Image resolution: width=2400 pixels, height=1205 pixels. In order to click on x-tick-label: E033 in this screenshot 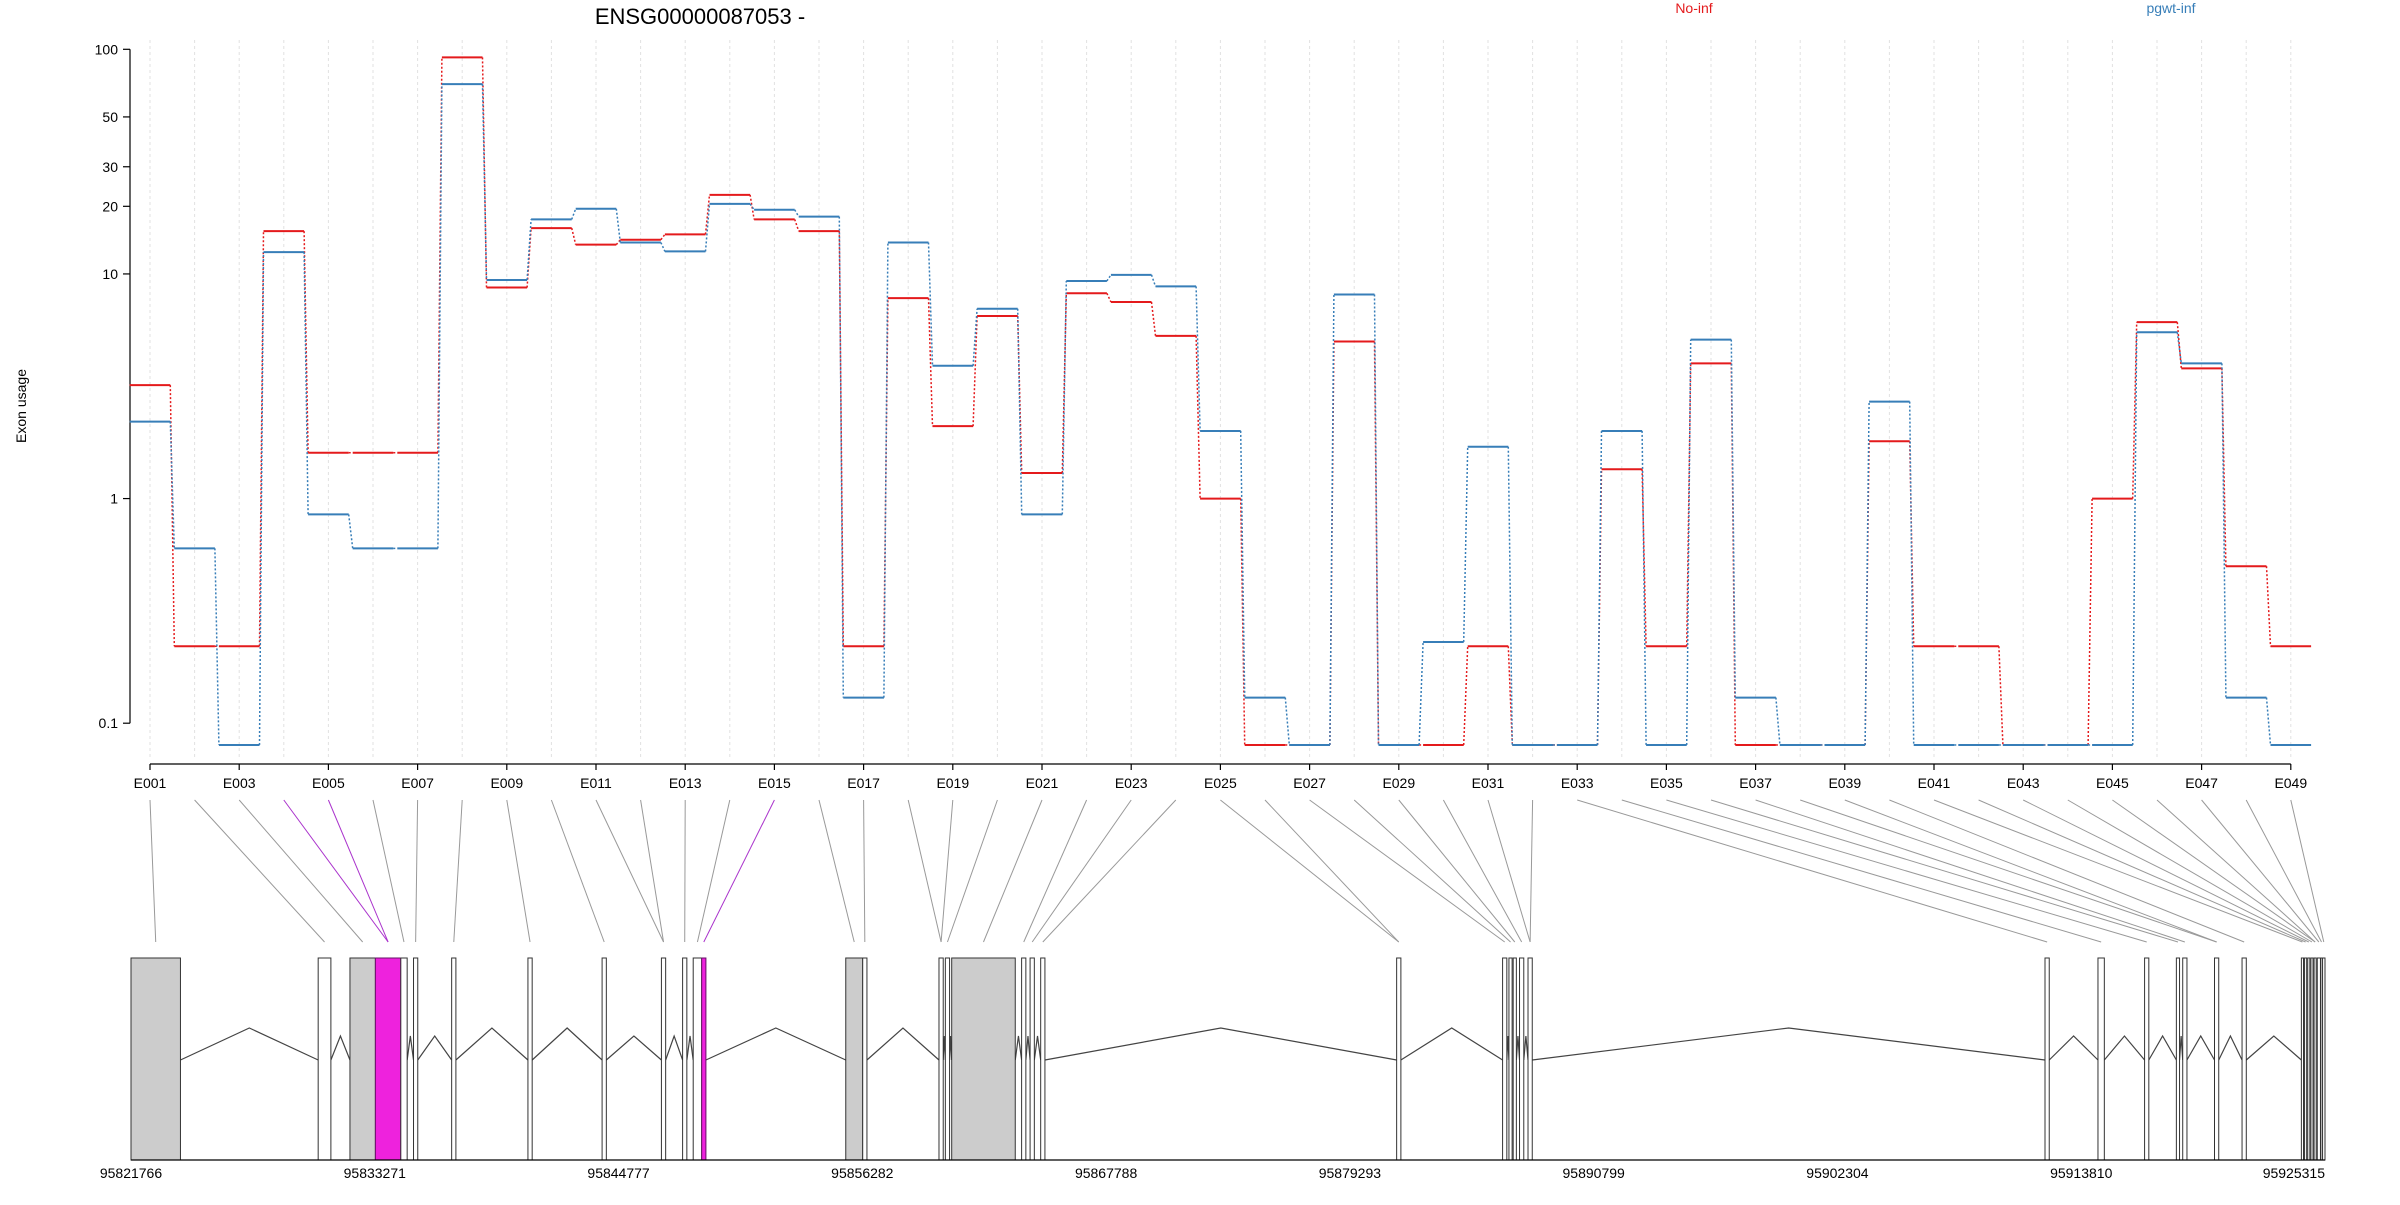, I will do `click(1577, 783)`.